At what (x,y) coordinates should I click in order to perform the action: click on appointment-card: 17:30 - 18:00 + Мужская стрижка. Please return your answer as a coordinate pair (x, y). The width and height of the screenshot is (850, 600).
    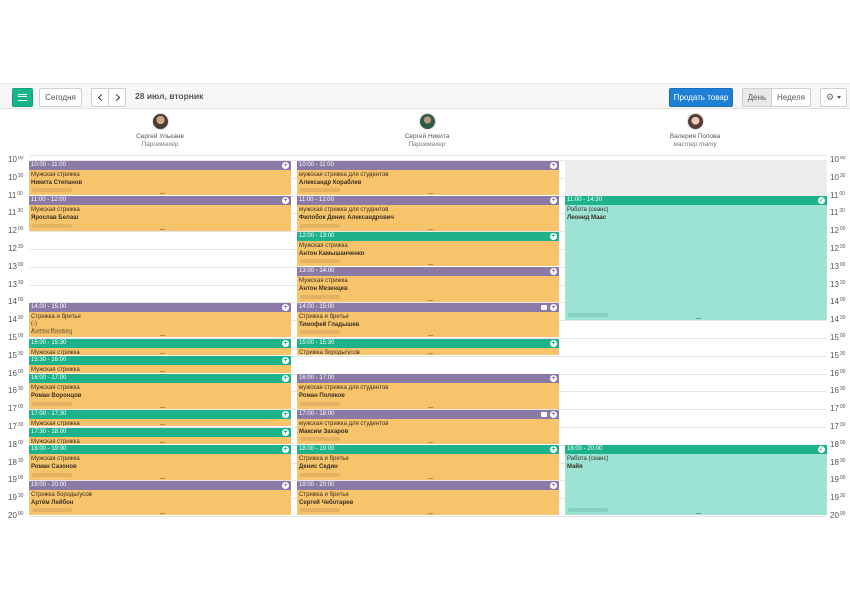
    Looking at the image, I should click on (160, 436).